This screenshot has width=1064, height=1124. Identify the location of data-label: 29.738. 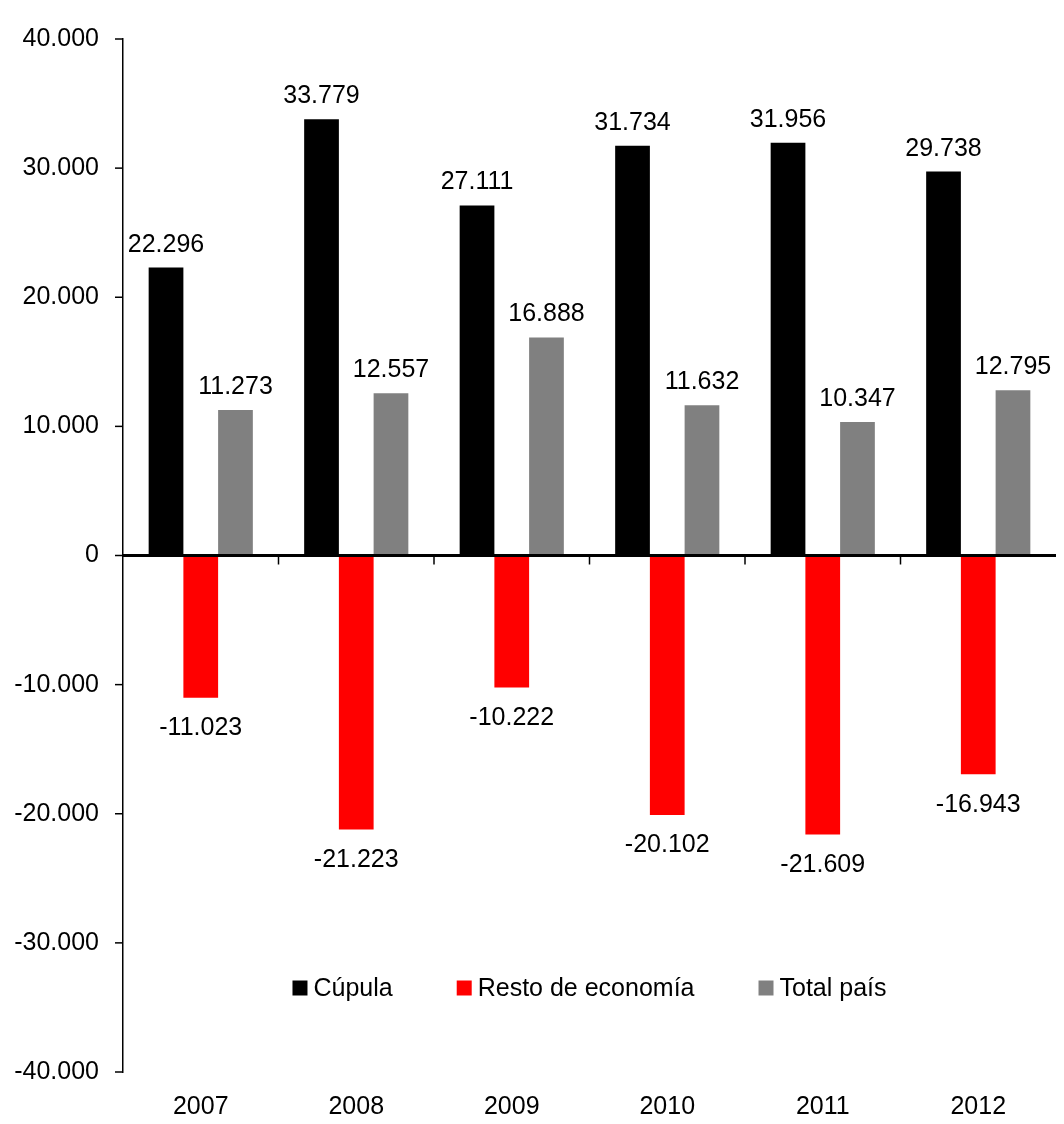
(943, 146).